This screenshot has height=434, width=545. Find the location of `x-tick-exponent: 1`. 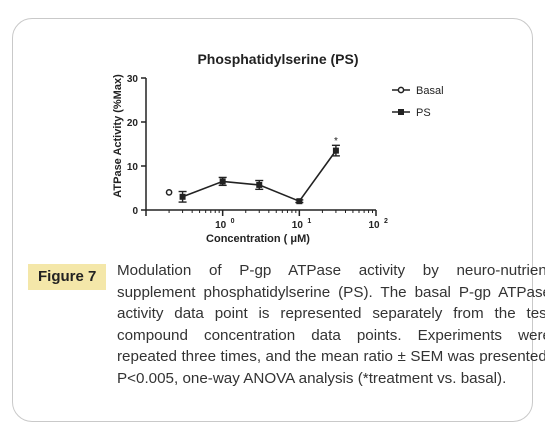

x-tick-exponent: 1 is located at coordinates (309, 221).